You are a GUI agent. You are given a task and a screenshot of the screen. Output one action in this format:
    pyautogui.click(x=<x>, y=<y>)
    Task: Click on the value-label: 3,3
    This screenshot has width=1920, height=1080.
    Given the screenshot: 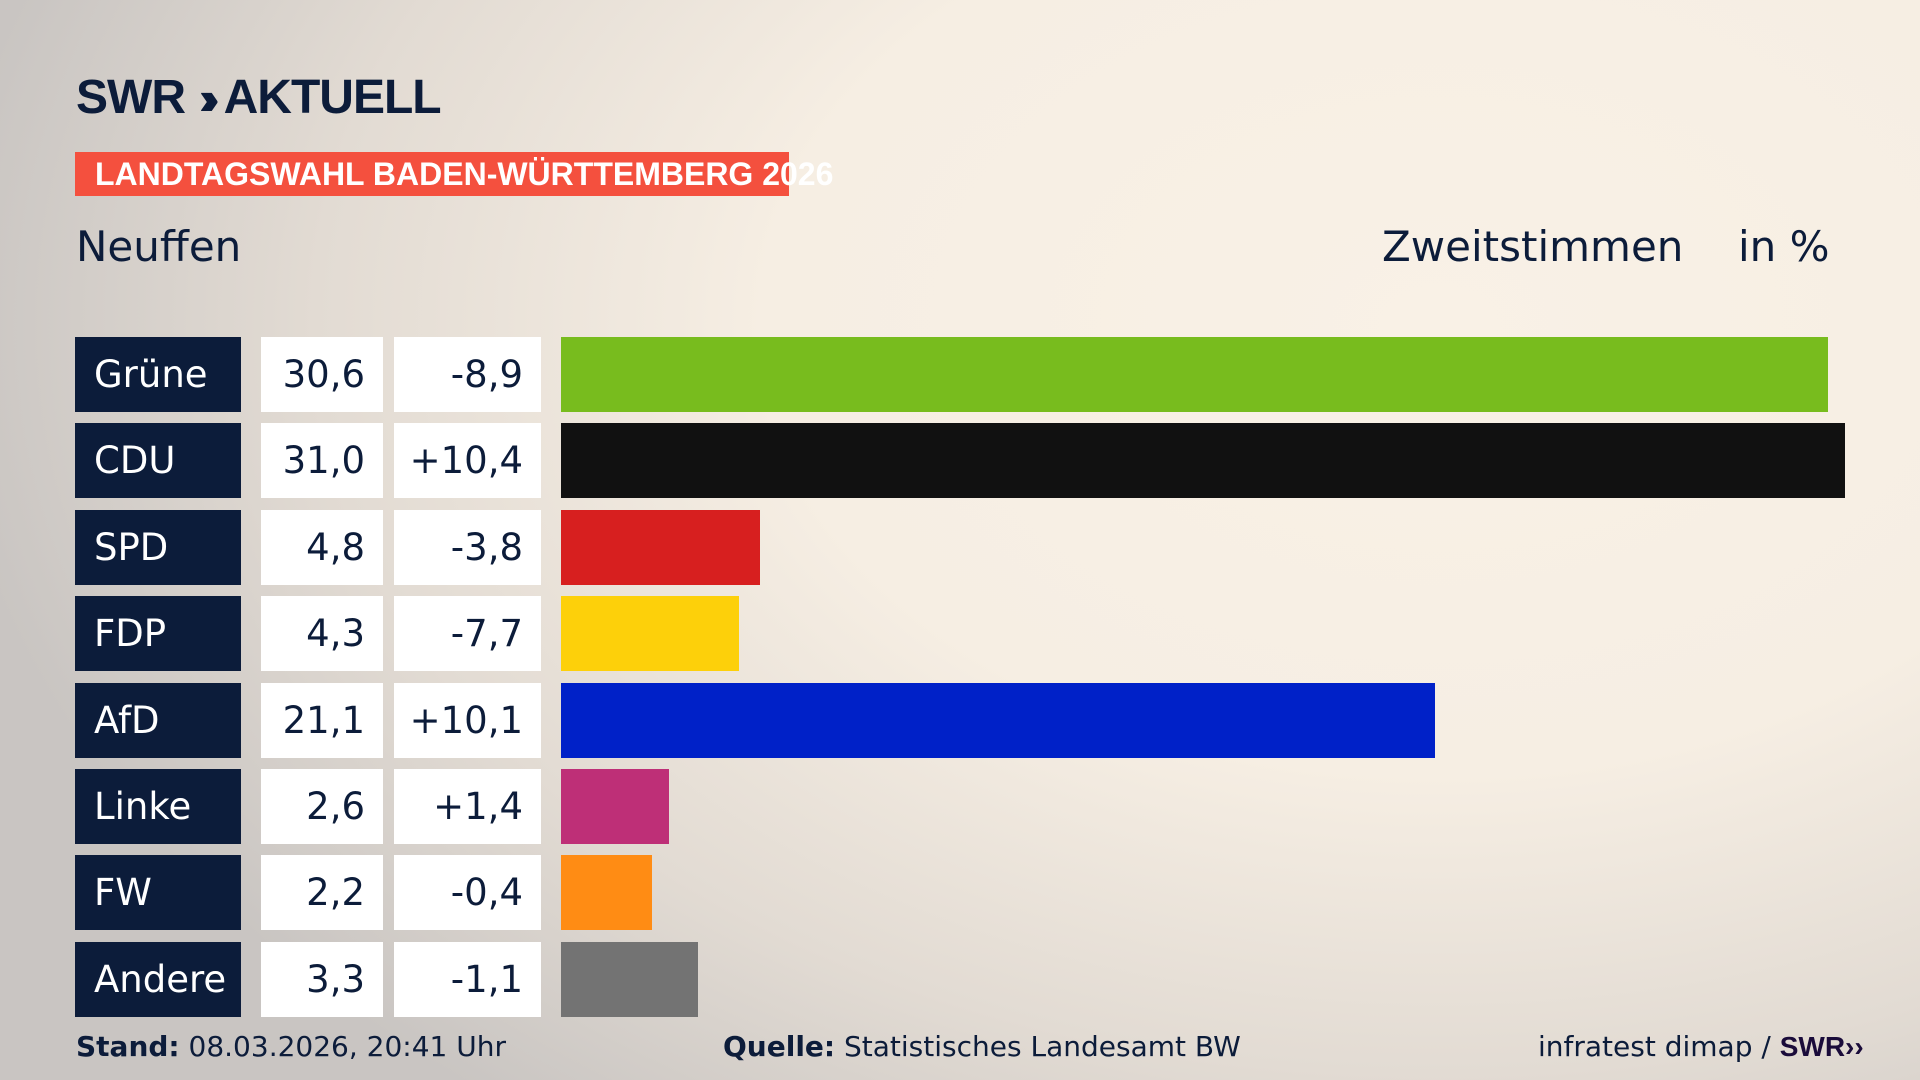 What is the action you would take?
    pyautogui.click(x=322, y=979)
    